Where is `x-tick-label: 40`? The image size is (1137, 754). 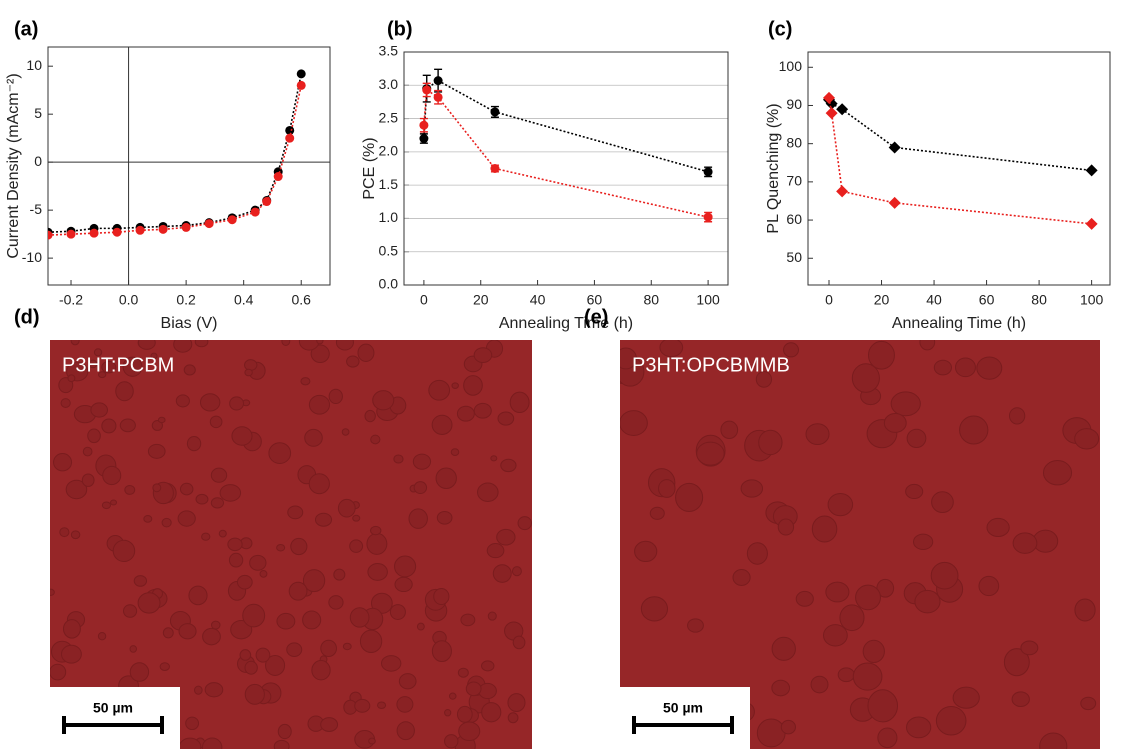 x-tick-label: 40 is located at coordinates (934, 300).